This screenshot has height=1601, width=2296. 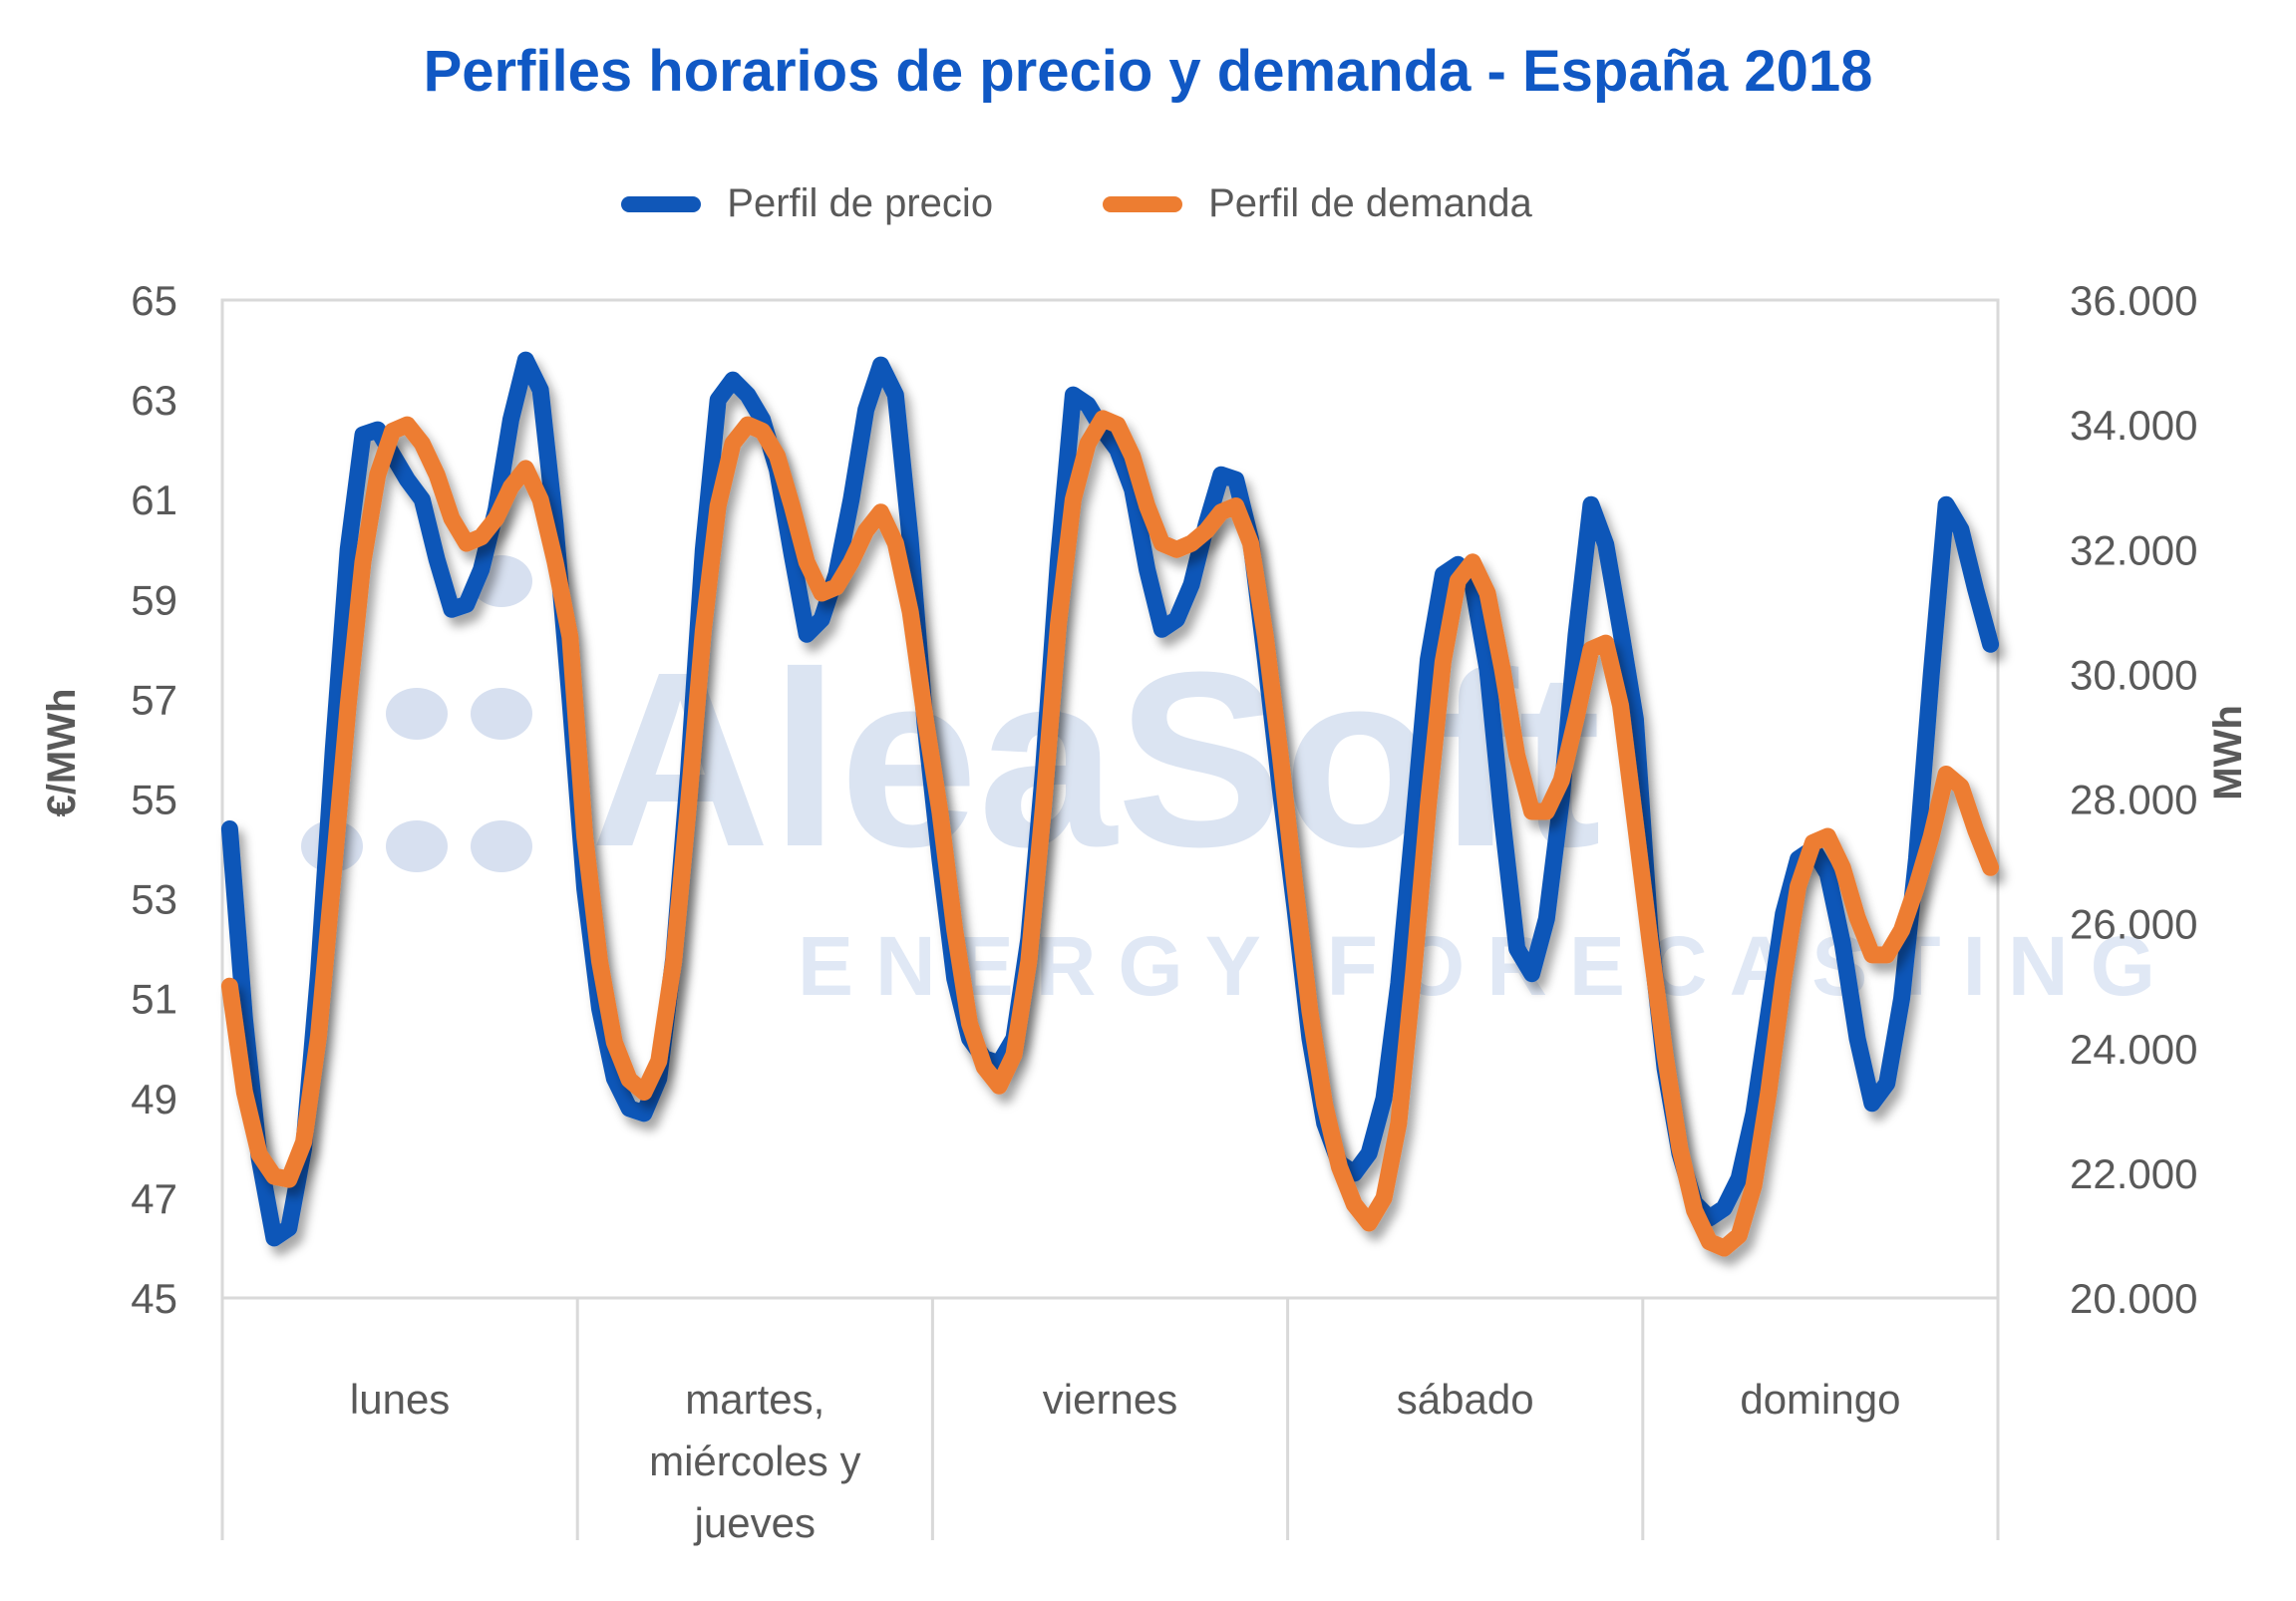 I want to click on category-separators, so click(x=1110, y=1419).